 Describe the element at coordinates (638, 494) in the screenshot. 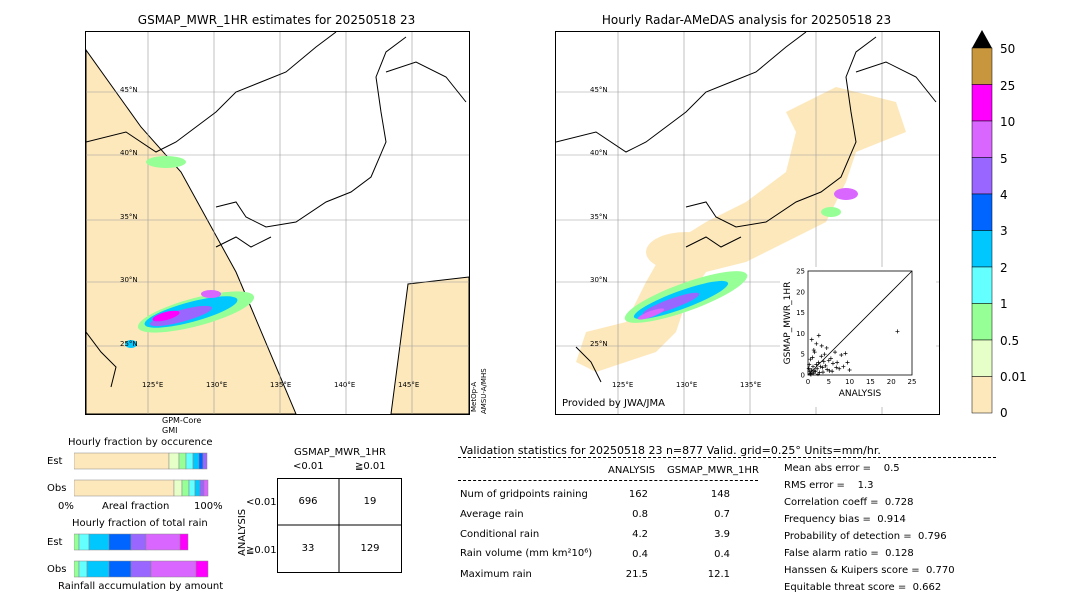

I see `row-a-gridpoints: 162` at that location.